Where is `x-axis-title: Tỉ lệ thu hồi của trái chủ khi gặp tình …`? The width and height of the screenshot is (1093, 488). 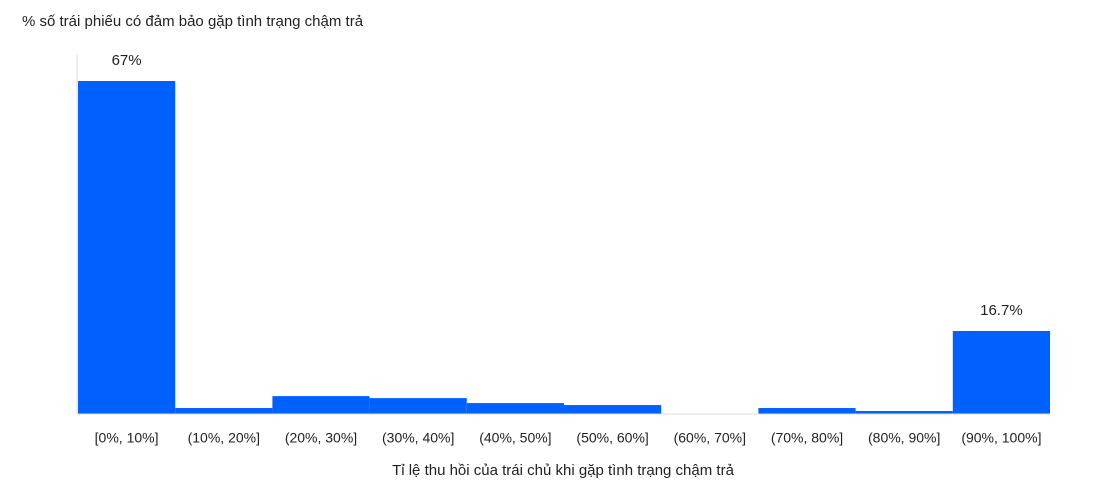
x-axis-title: Tỉ lệ thu hồi của trái chủ khi gặp tình … is located at coordinates (563, 470).